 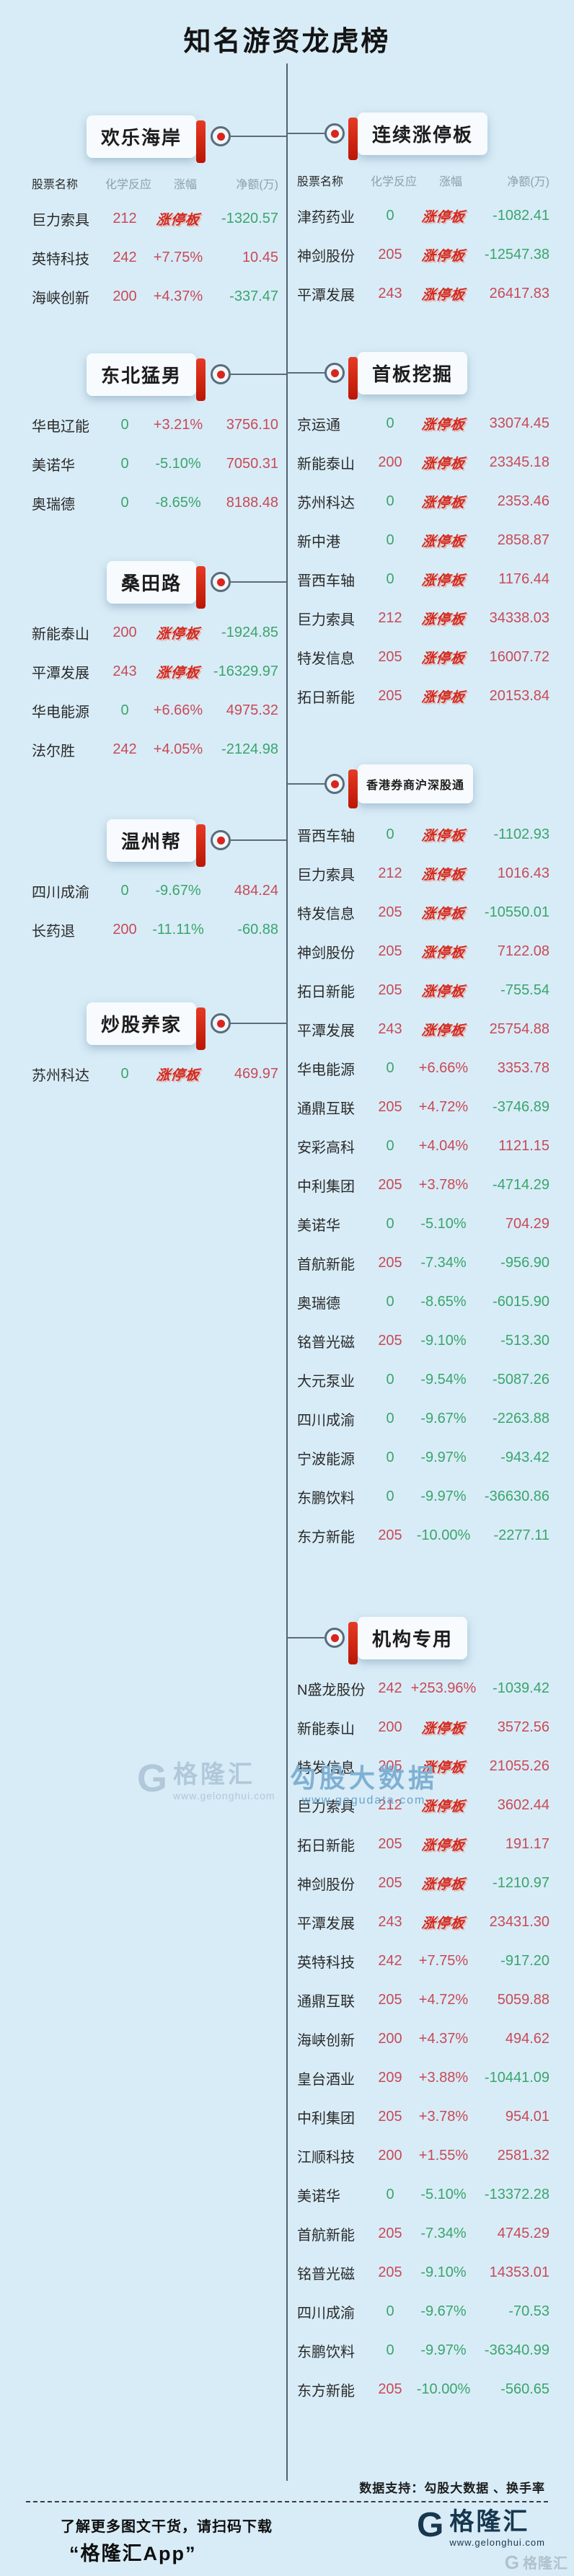 I want to click on stock-name: 京运通, so click(x=318, y=425).